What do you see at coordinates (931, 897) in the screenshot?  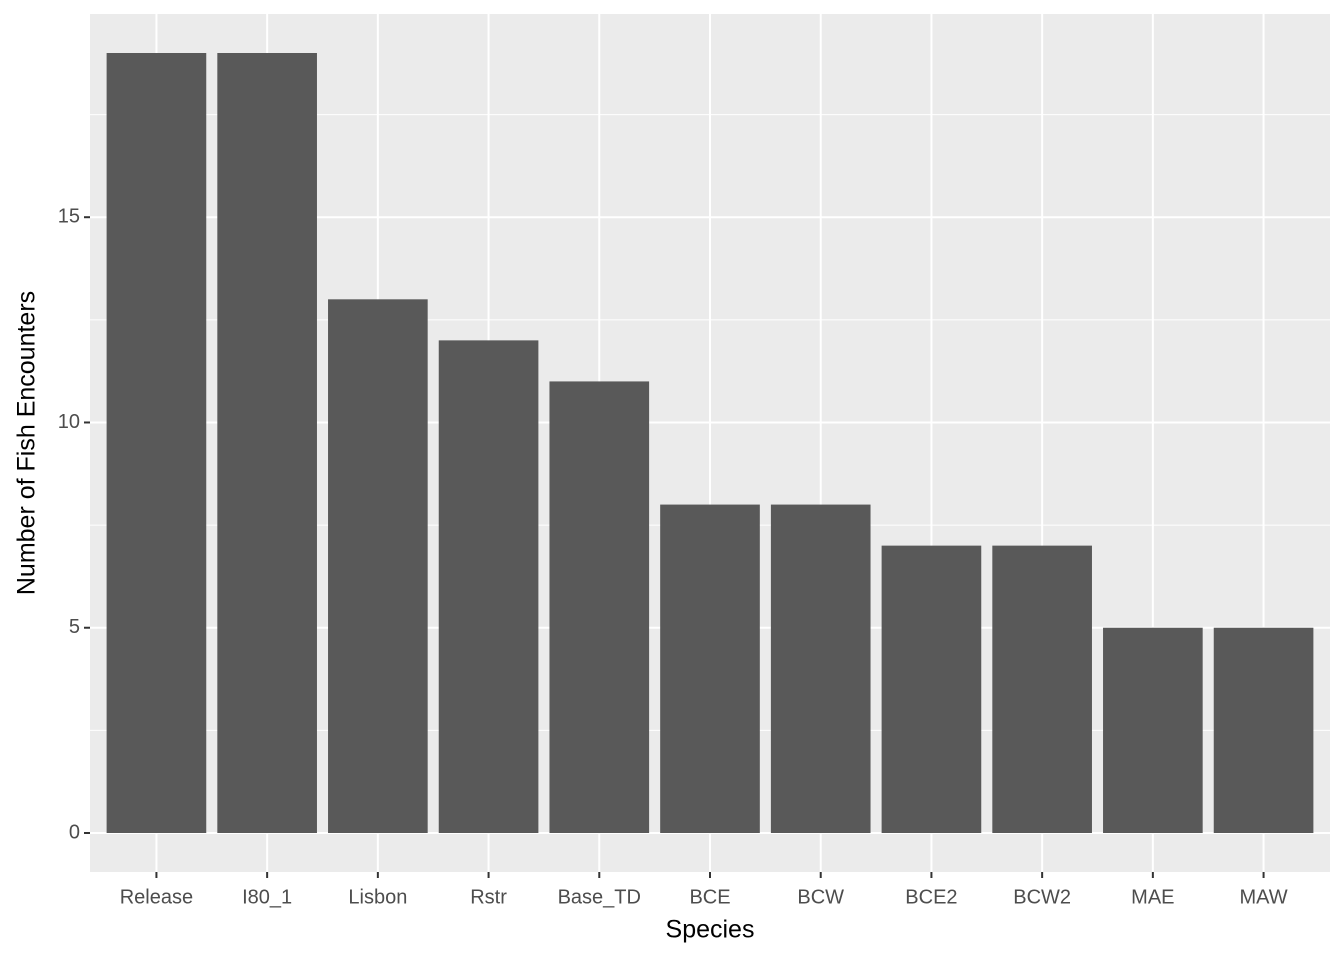 I see `x-tick-label: BCE2` at bounding box center [931, 897].